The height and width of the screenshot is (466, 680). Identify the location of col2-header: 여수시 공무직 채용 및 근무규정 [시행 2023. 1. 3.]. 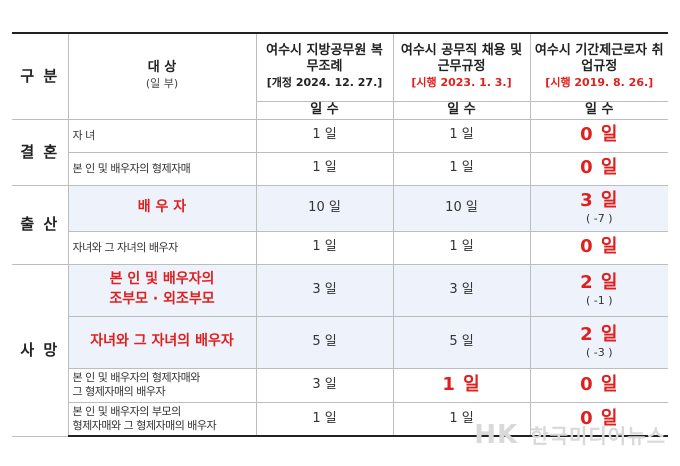
(461, 67).